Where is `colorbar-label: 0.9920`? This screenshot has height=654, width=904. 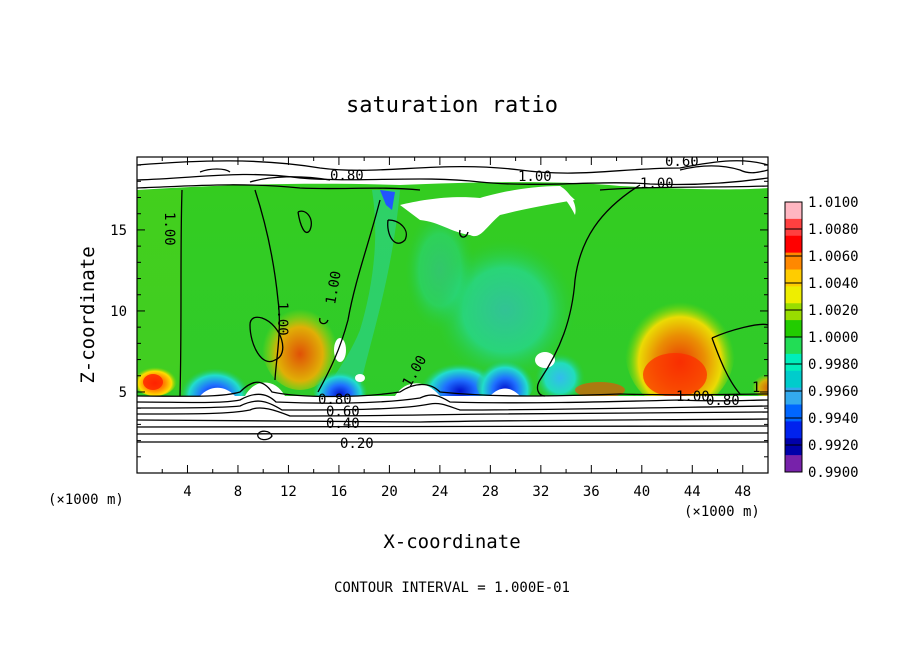
colorbar-label: 0.9920 is located at coordinates (833, 446).